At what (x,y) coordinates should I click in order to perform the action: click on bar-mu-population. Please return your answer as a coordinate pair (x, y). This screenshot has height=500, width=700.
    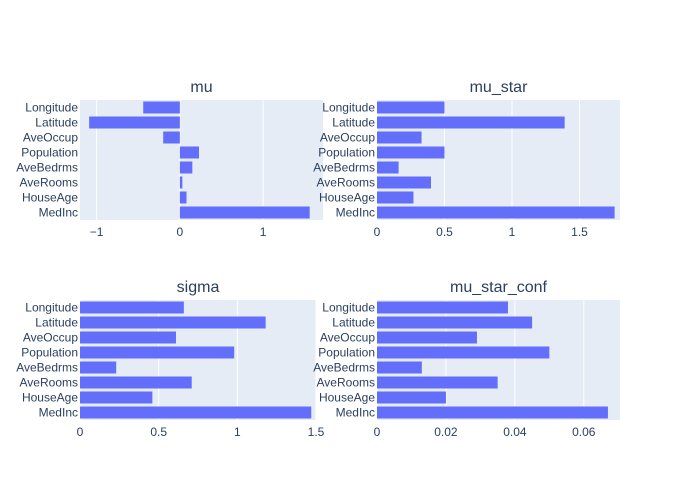
    Looking at the image, I should click on (189, 152).